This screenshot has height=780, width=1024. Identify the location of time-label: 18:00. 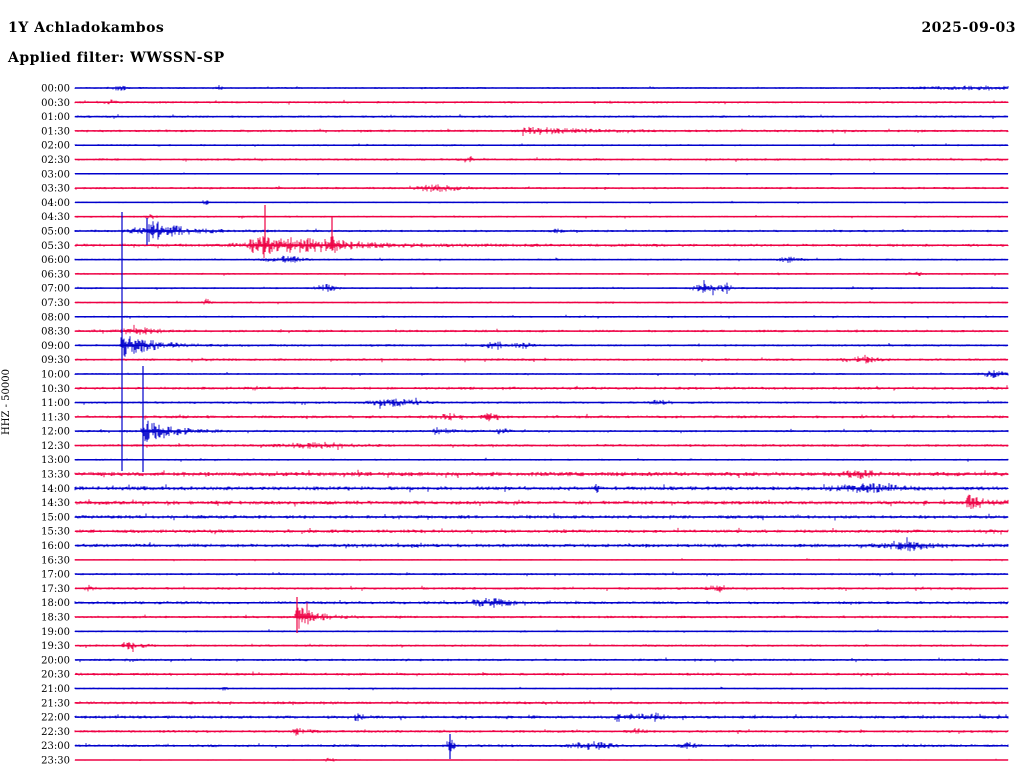
(55, 603).